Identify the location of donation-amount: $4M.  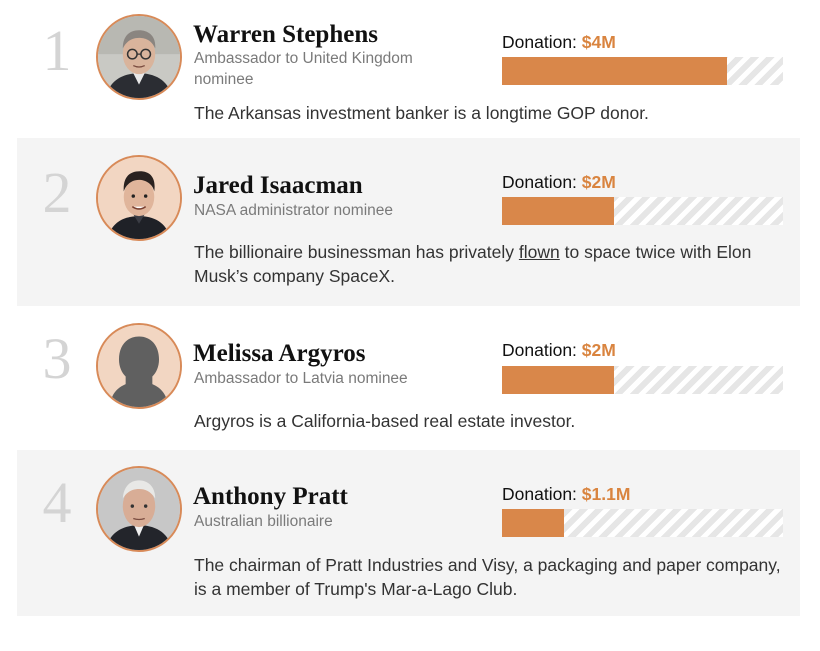
(598, 42).